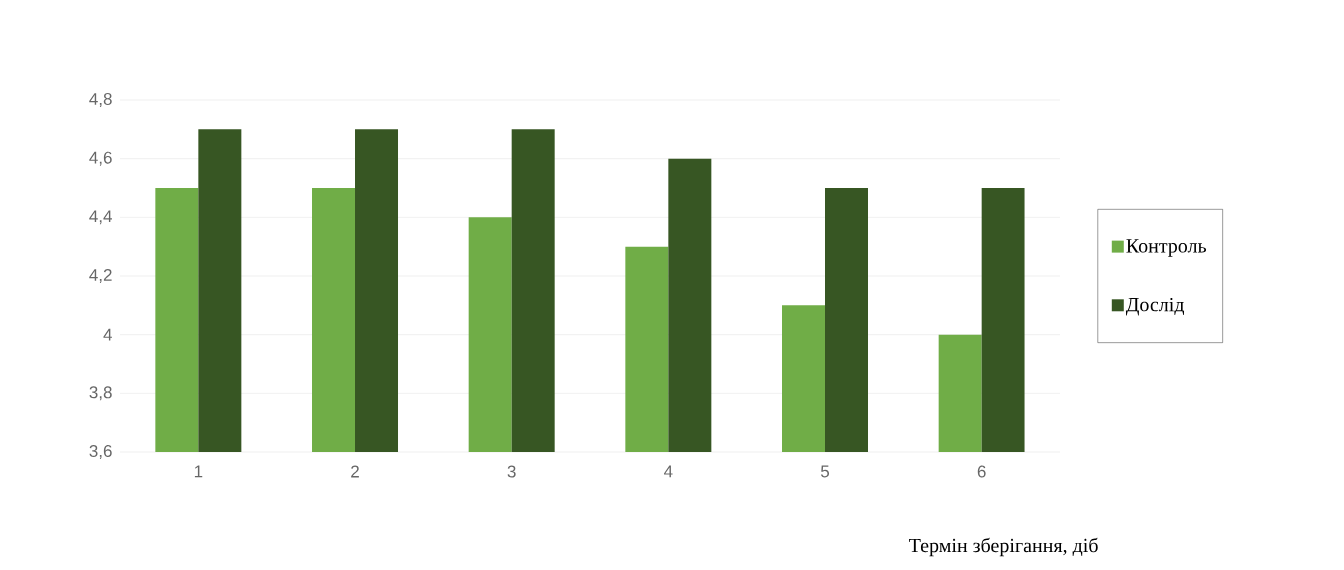 The image size is (1344, 570). Describe the element at coordinates (100, 452) in the screenshot. I see `y-tick-label: 3,6` at that location.